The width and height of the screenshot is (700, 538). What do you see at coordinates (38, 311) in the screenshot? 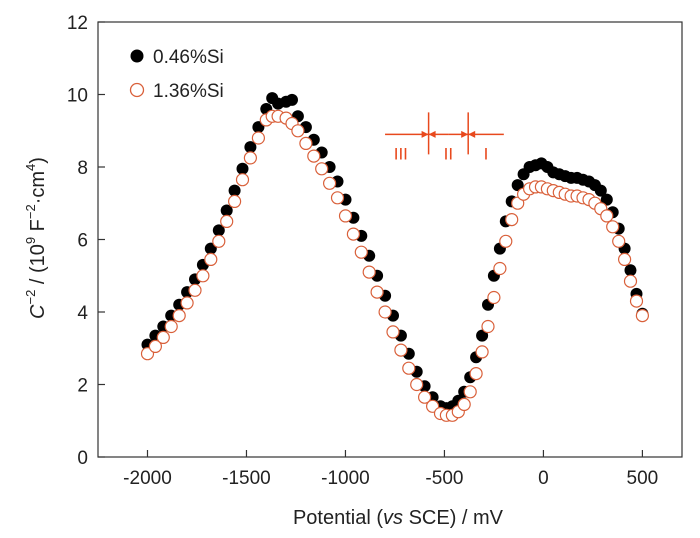
I see `y-axis-title-c: C` at bounding box center [38, 311].